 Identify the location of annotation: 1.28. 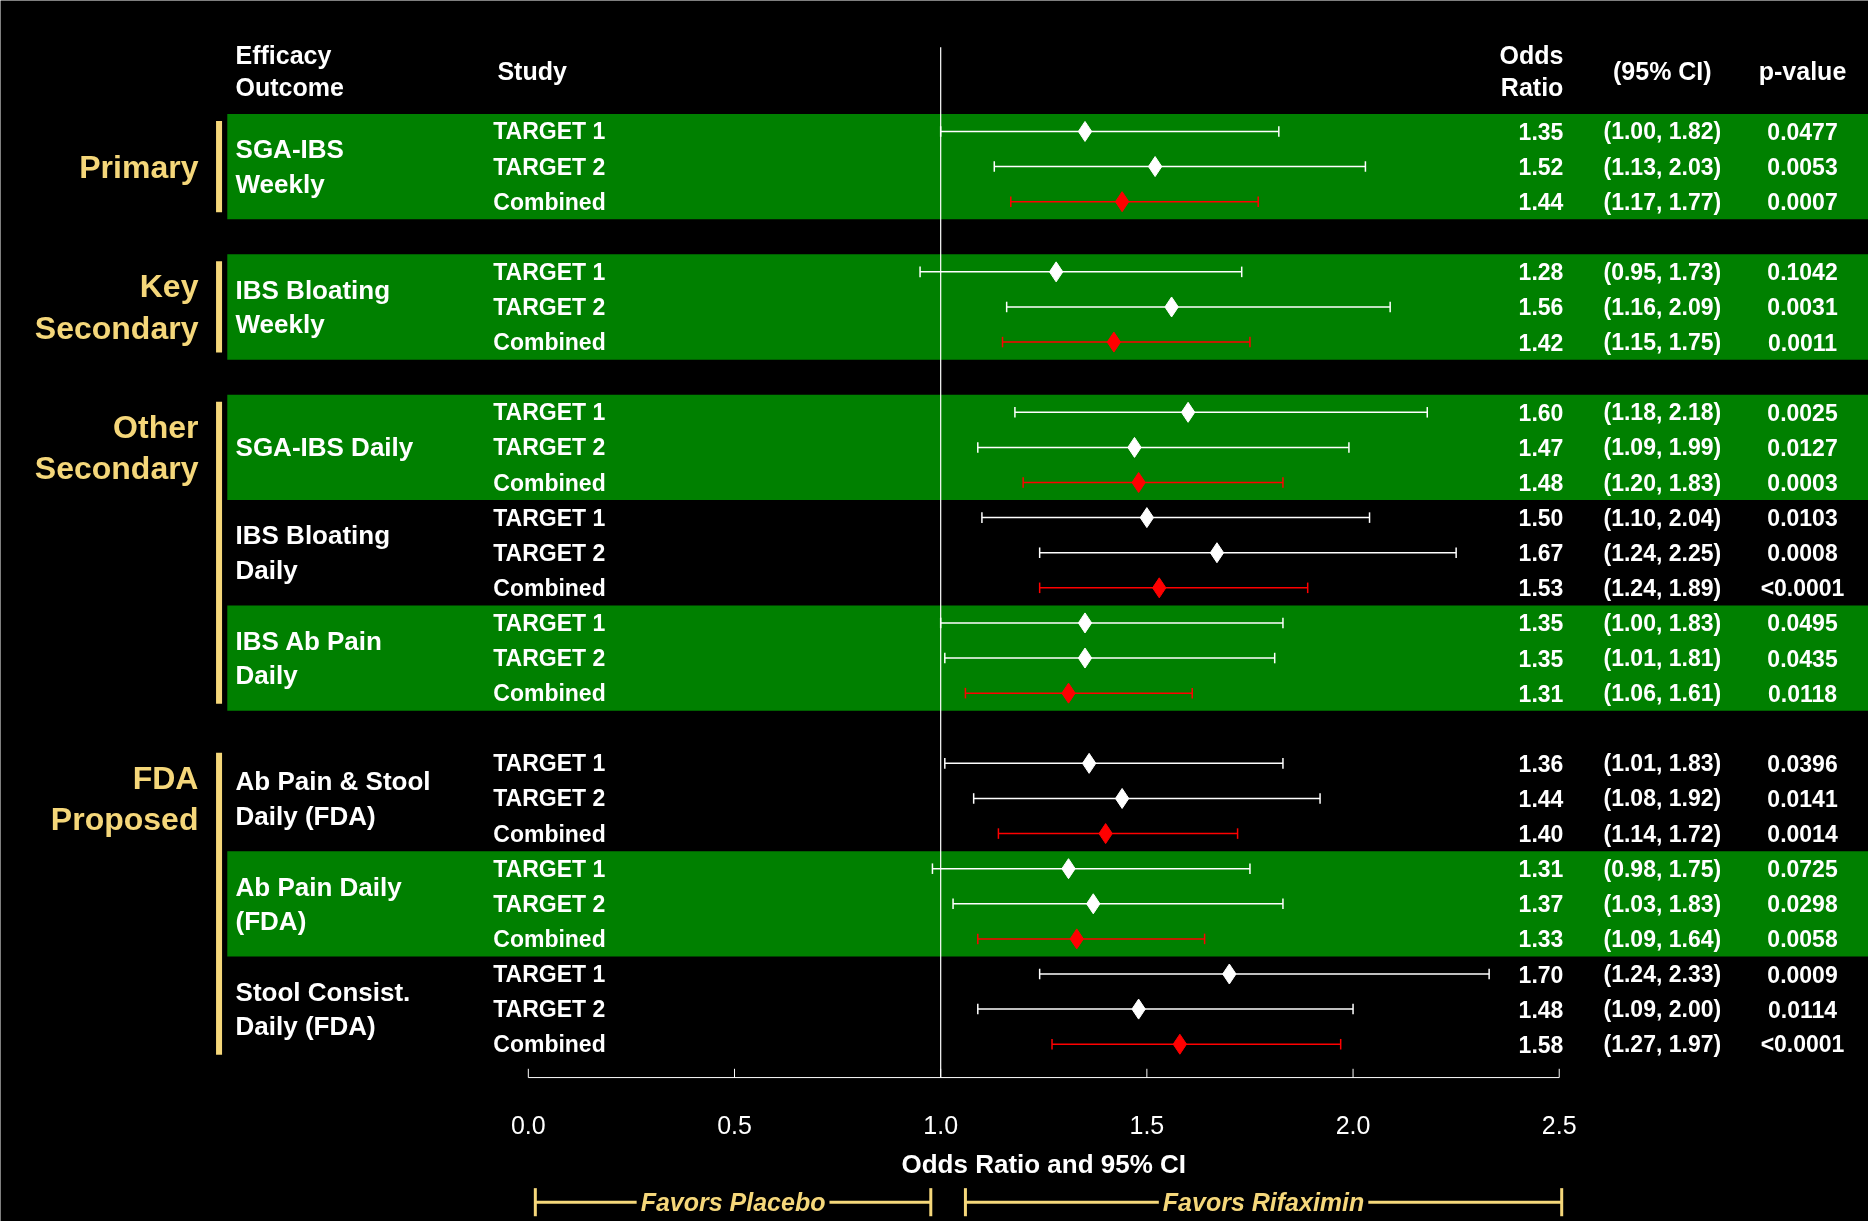
(1541, 272).